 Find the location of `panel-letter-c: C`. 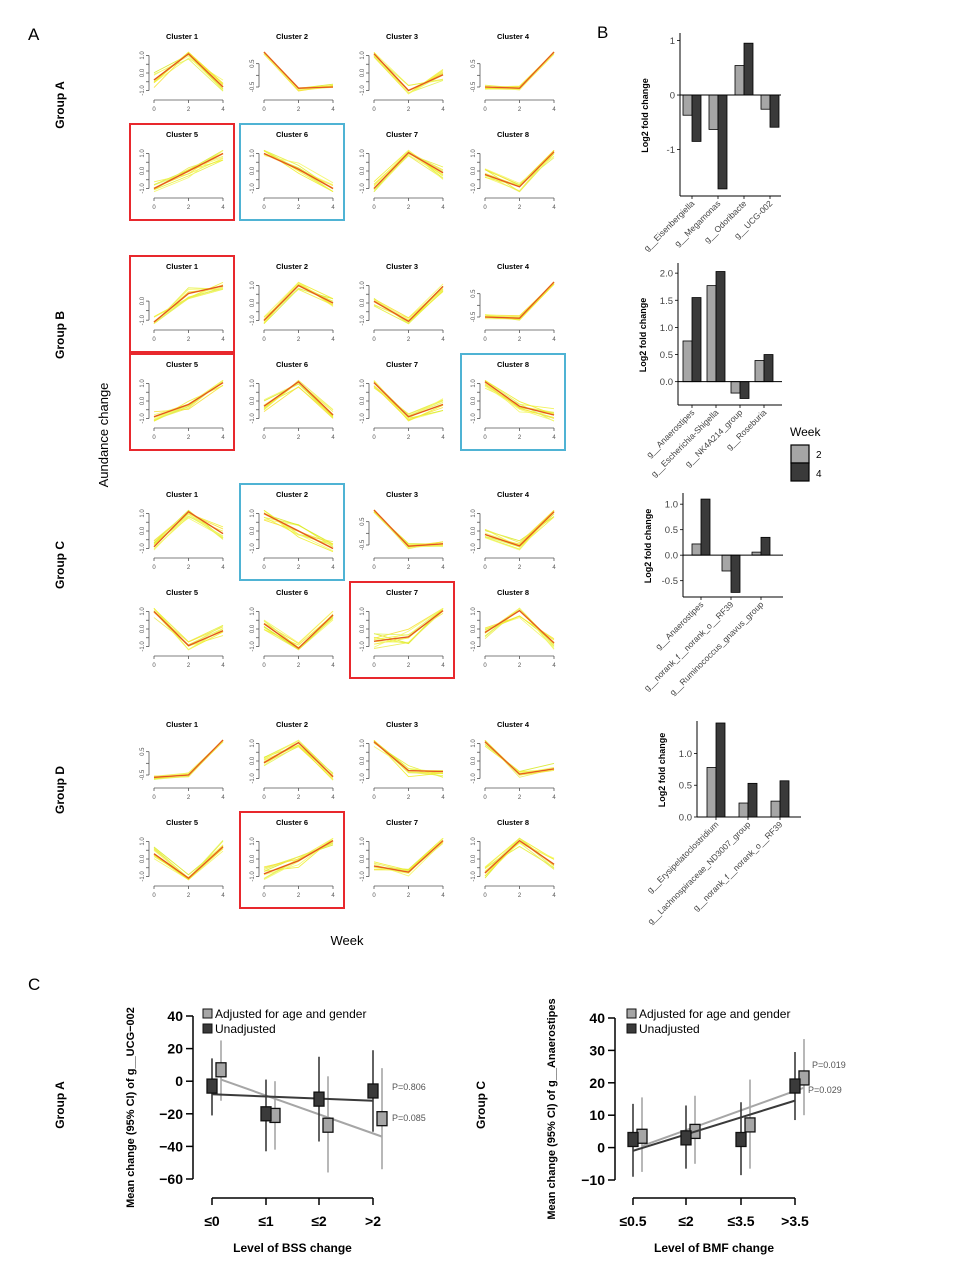

panel-letter-c: C is located at coordinates (34, 984).